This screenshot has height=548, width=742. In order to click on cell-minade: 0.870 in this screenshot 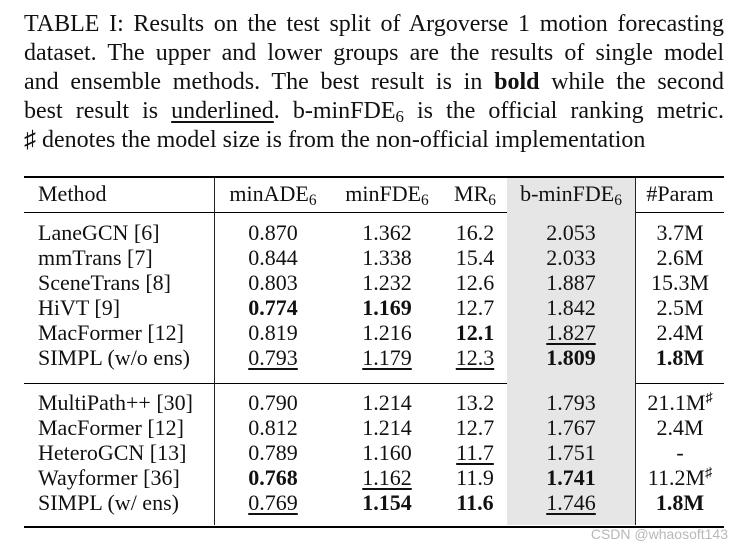, I will do `click(272, 232)`.